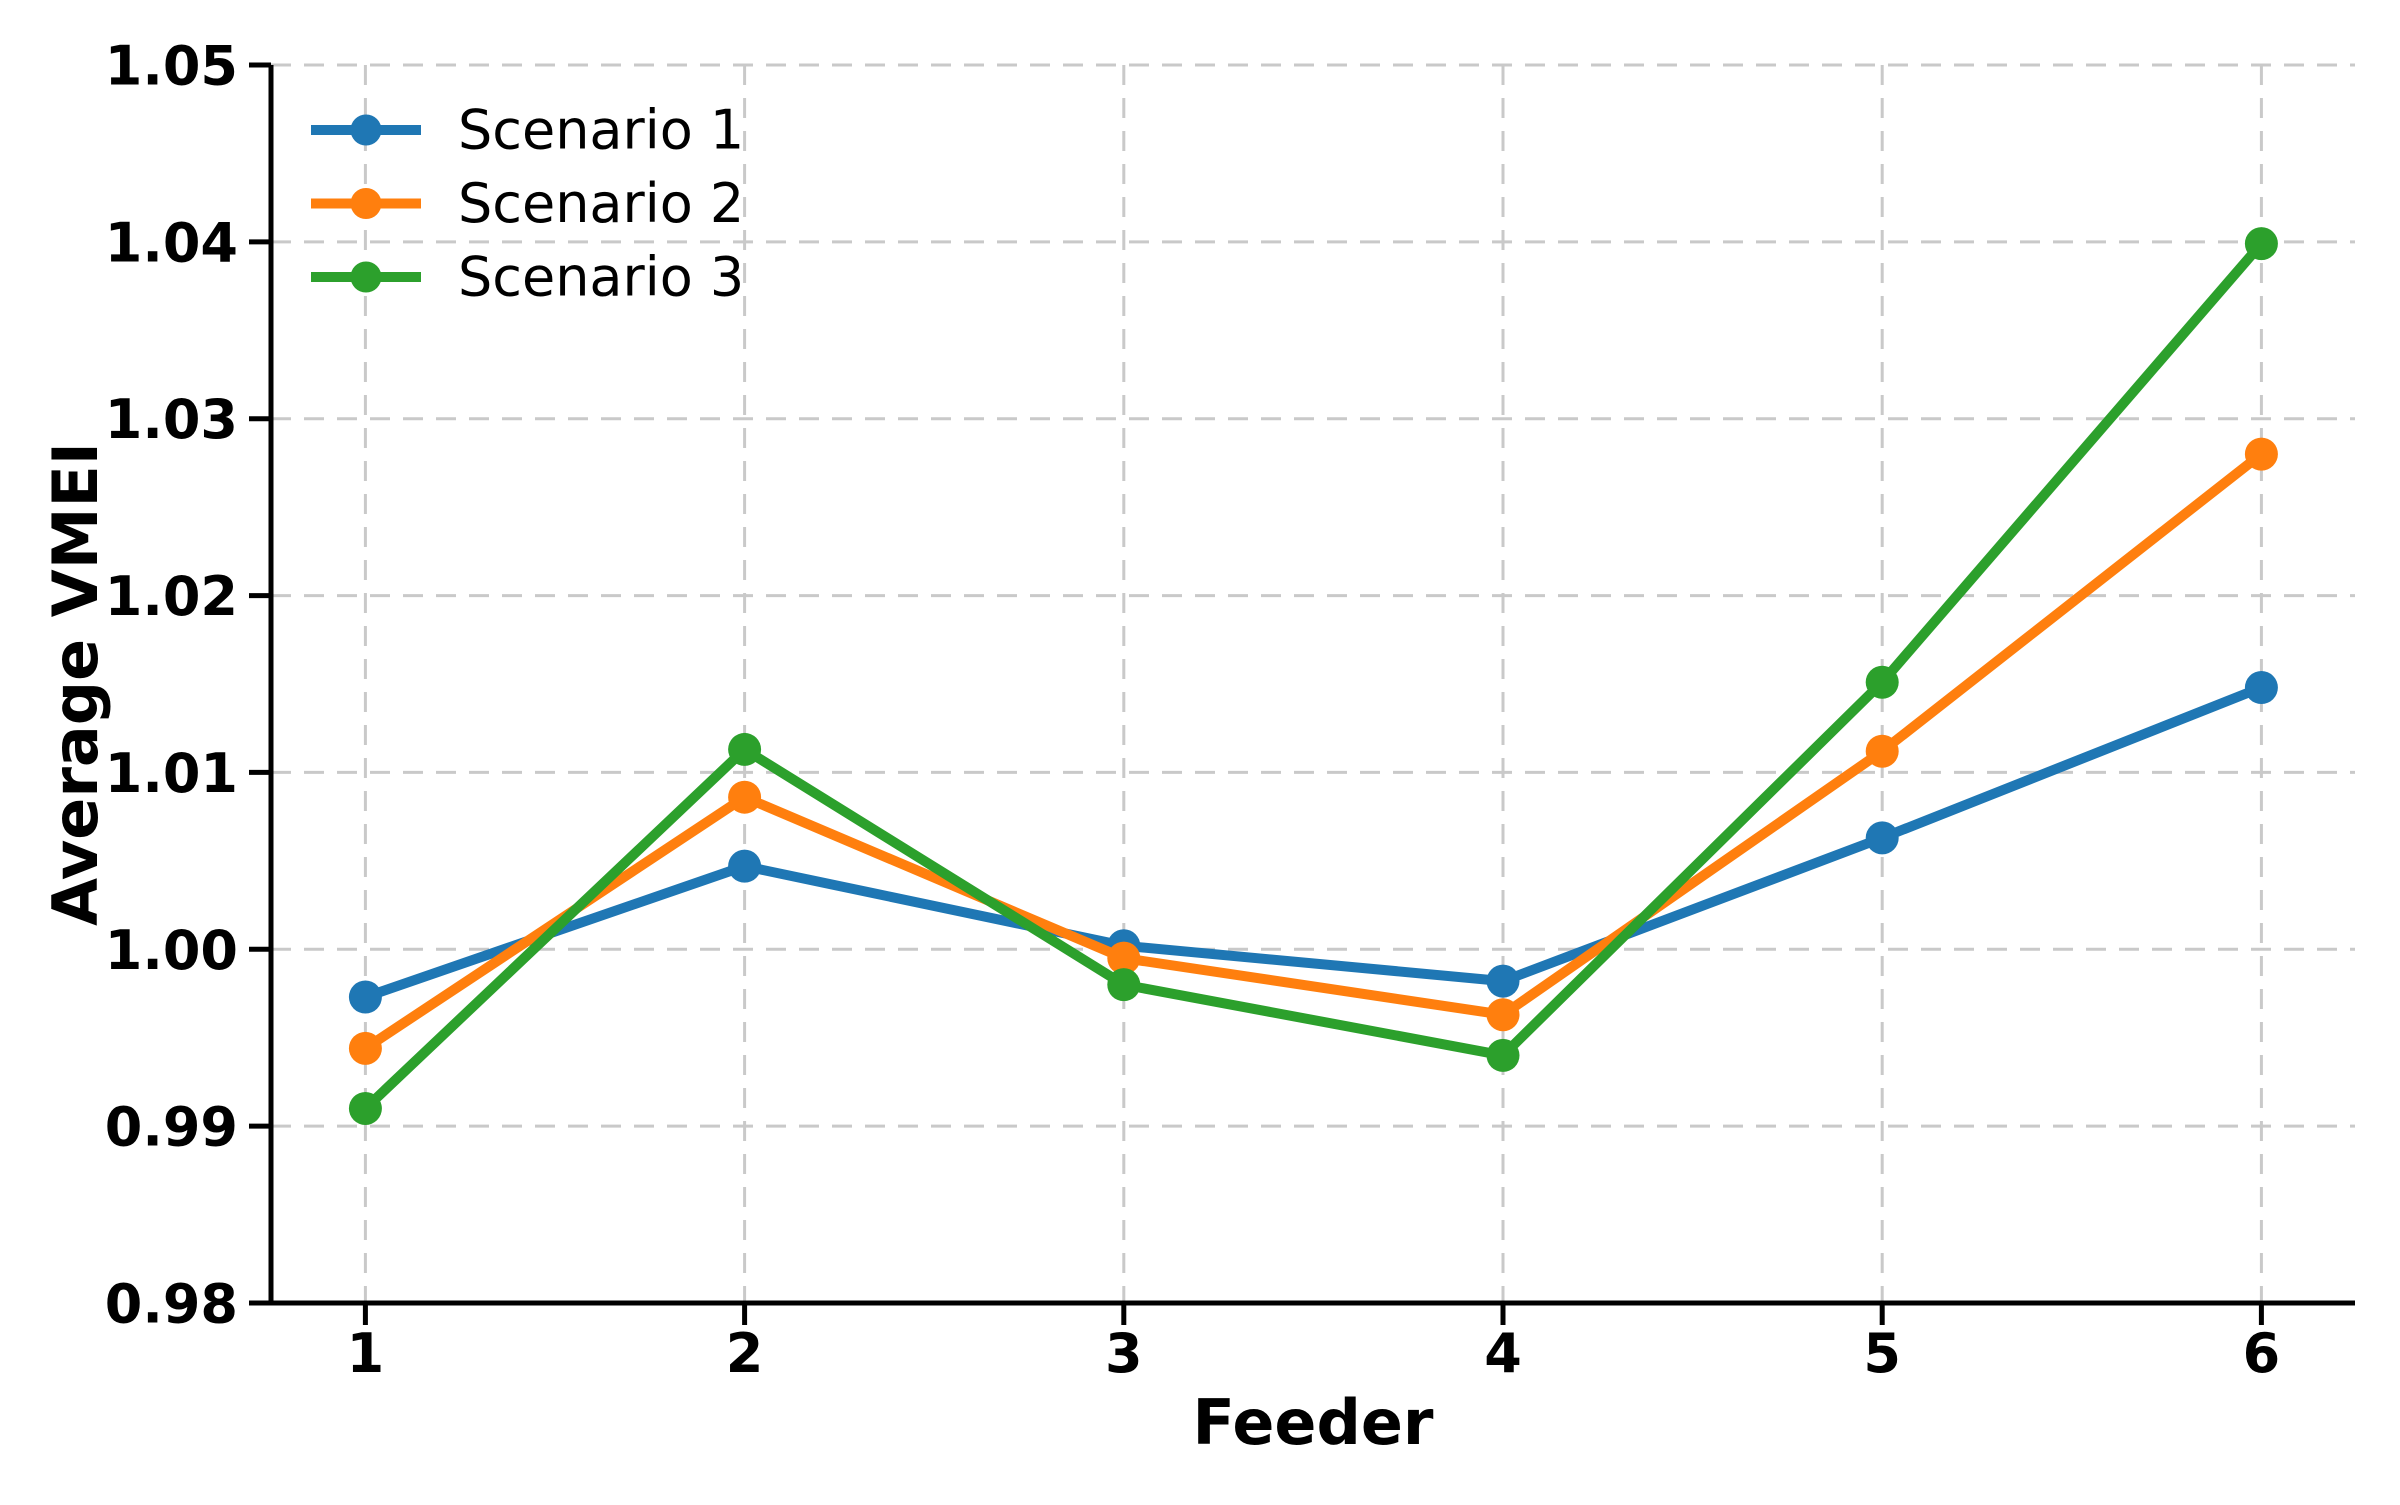 The image size is (2400, 1505). Describe the element at coordinates (745, 866) in the screenshot. I see `series-1-marker-x2` at that location.